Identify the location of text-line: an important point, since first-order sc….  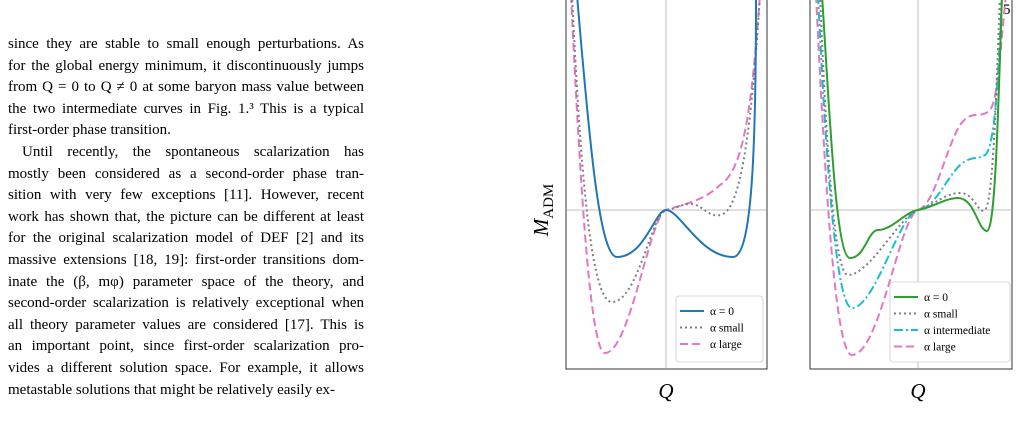
(186, 346).